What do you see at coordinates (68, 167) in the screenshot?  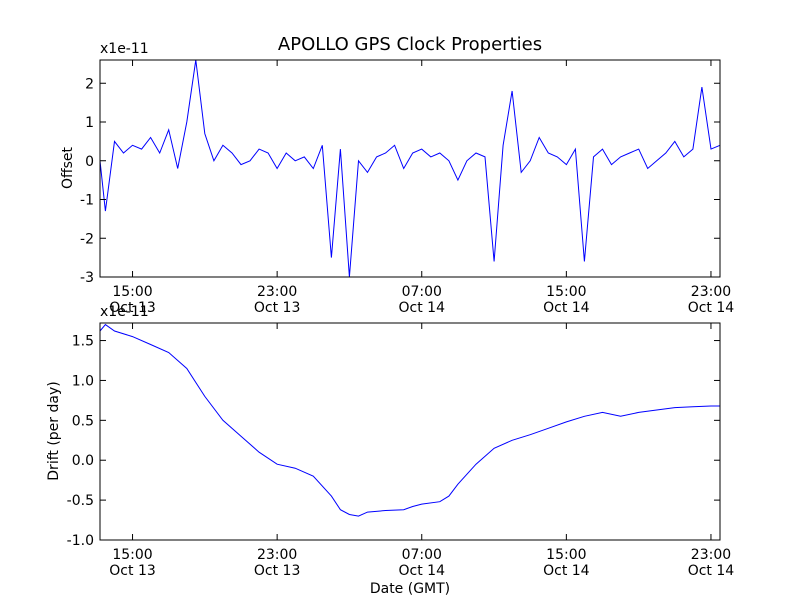 I see `top-y-axis-label: Offset` at bounding box center [68, 167].